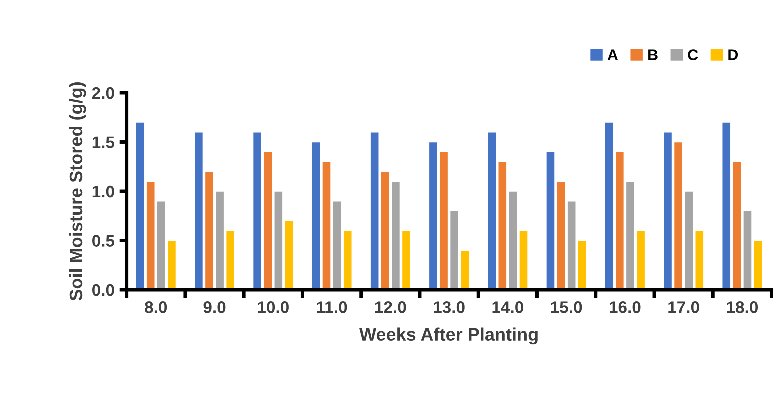 This screenshot has height=400, width=778. What do you see at coordinates (103, 192) in the screenshot?
I see `y-tick-label: 1.0` at bounding box center [103, 192].